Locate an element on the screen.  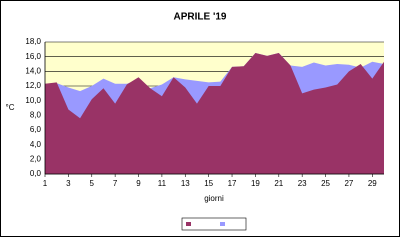
x-tick-label: 23 is located at coordinates (302, 183).